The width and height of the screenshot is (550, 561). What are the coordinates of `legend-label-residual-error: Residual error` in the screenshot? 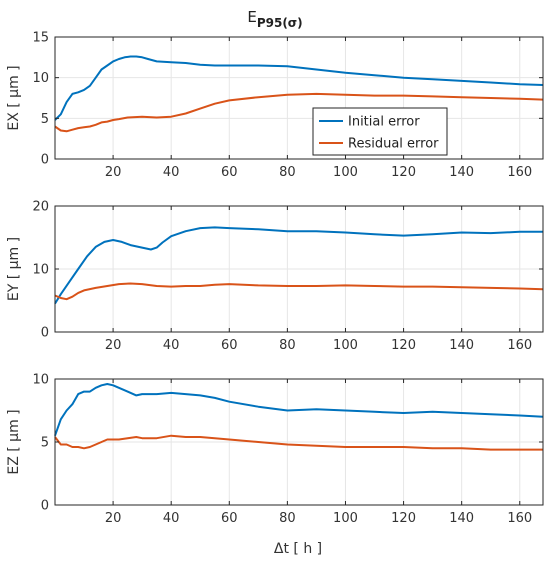 It's located at (393, 144).